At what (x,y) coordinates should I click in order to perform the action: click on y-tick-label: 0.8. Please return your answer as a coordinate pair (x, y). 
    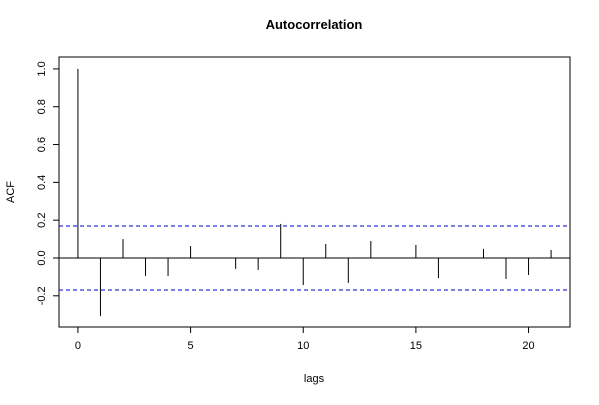
    Looking at the image, I should click on (42, 106).